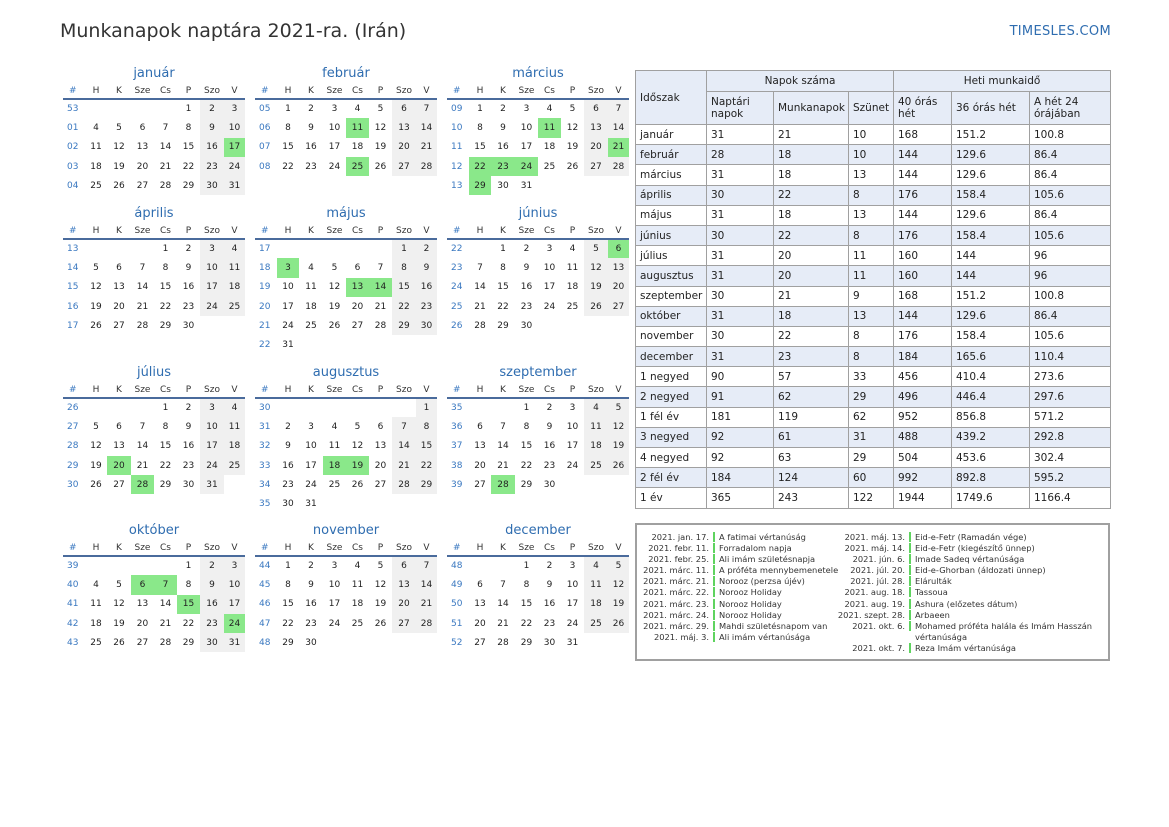 Image resolution: width=1169 pixels, height=827 pixels. I want to click on summary-value: 1944, so click(922, 498).